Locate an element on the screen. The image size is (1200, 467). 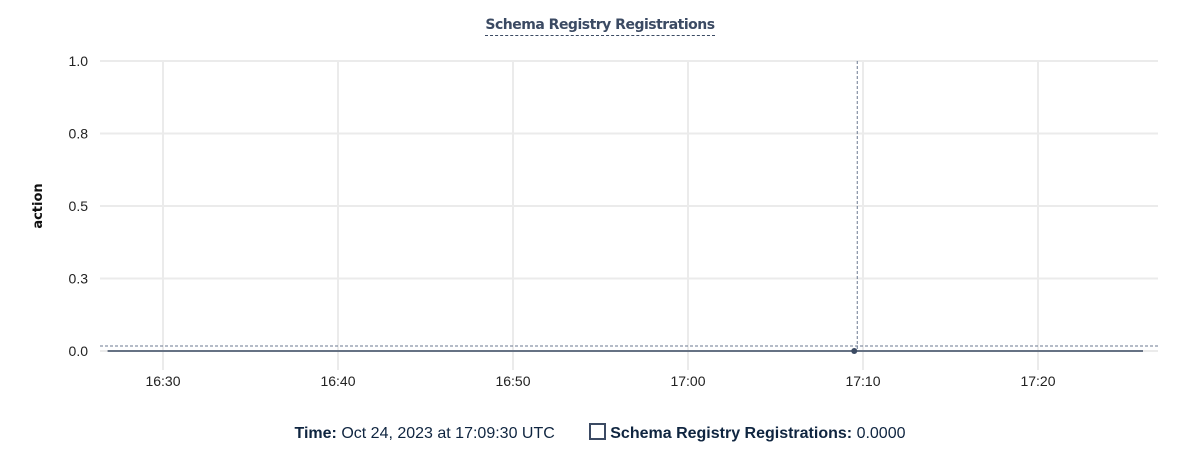
y-tick-label: 1.0 is located at coordinates (79, 61).